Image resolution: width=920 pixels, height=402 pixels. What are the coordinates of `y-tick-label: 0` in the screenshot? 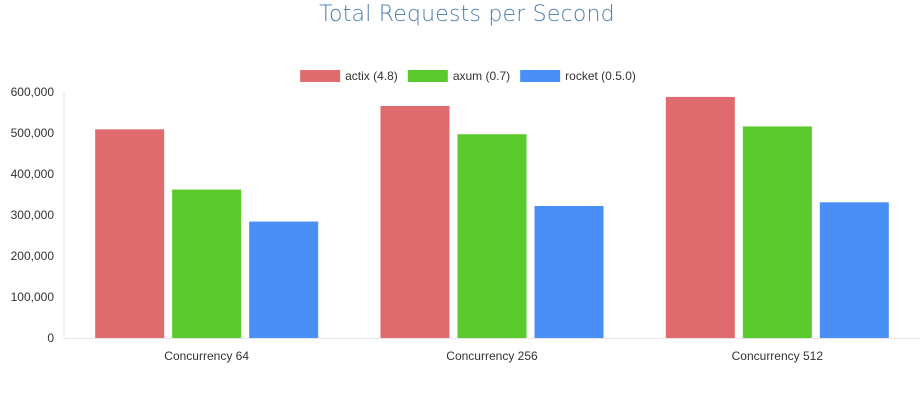 It's located at (50, 338).